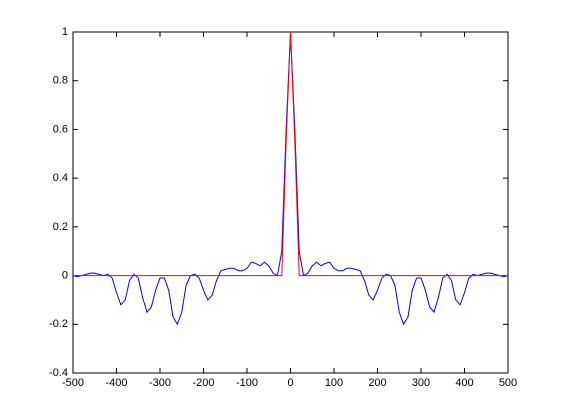 The width and height of the screenshot is (561, 420). Describe the element at coordinates (203, 383) in the screenshot. I see `x-tick-label: -200` at that location.